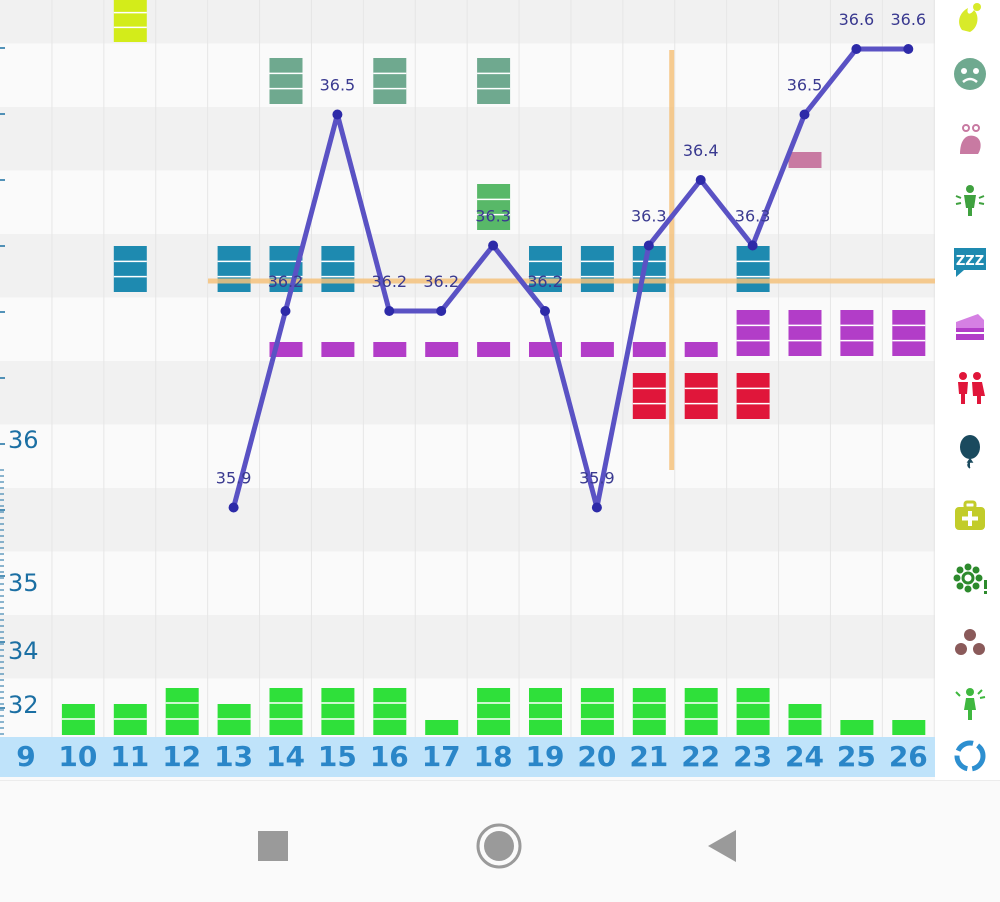 The width and height of the screenshot is (1000, 902). I want to click on medical-kit-icon, so click(970, 516).